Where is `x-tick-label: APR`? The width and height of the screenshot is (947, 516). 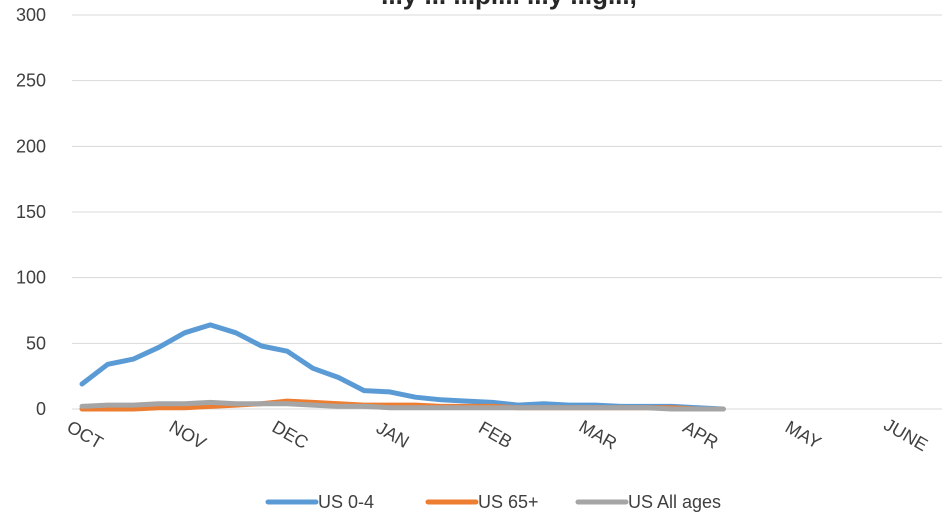
x-tick-label: APR is located at coordinates (701, 435).